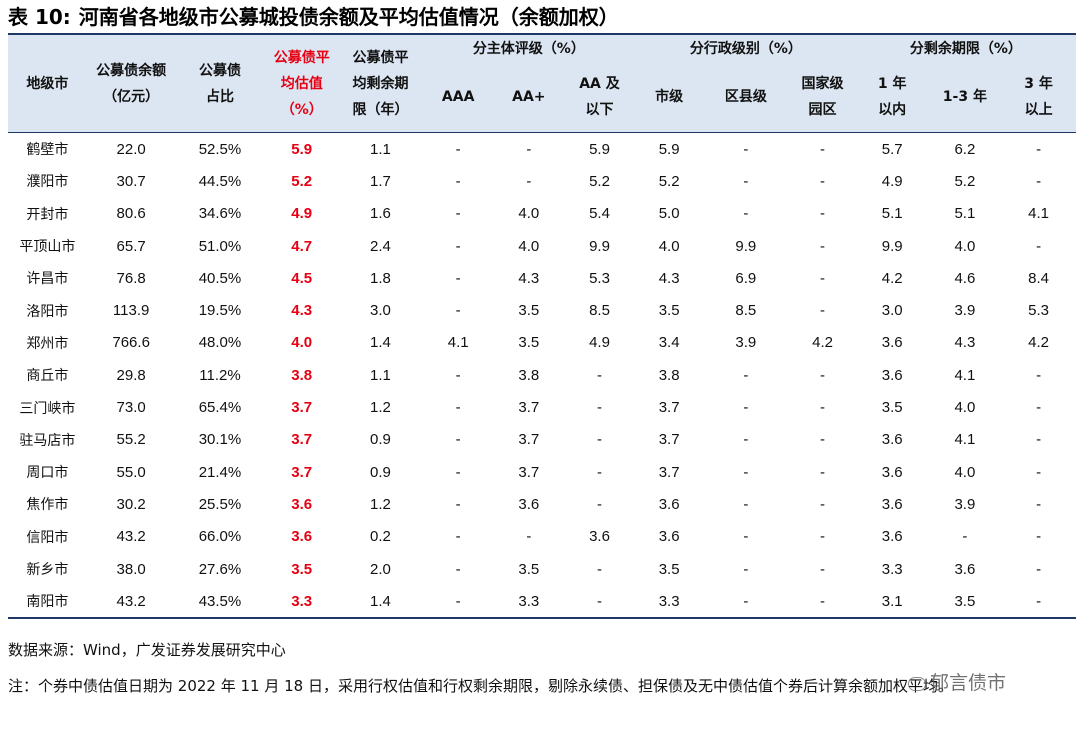 The width and height of the screenshot is (1080, 733). I want to click on cell-value: 4.2, so click(822, 343).